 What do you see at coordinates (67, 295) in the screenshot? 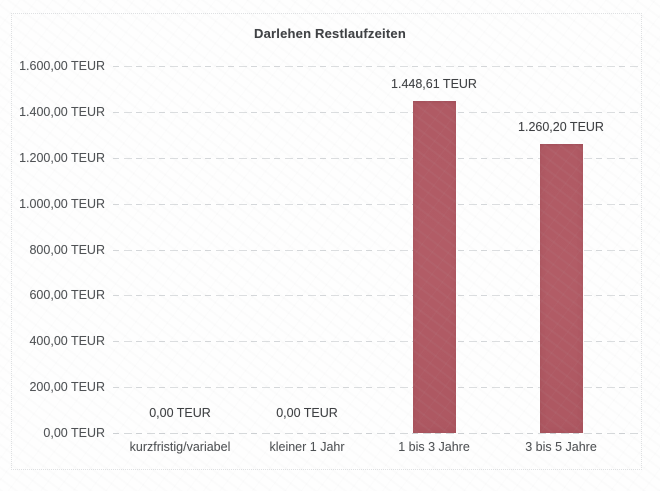
I see `y-tick-label: 600,00 TEUR` at bounding box center [67, 295].